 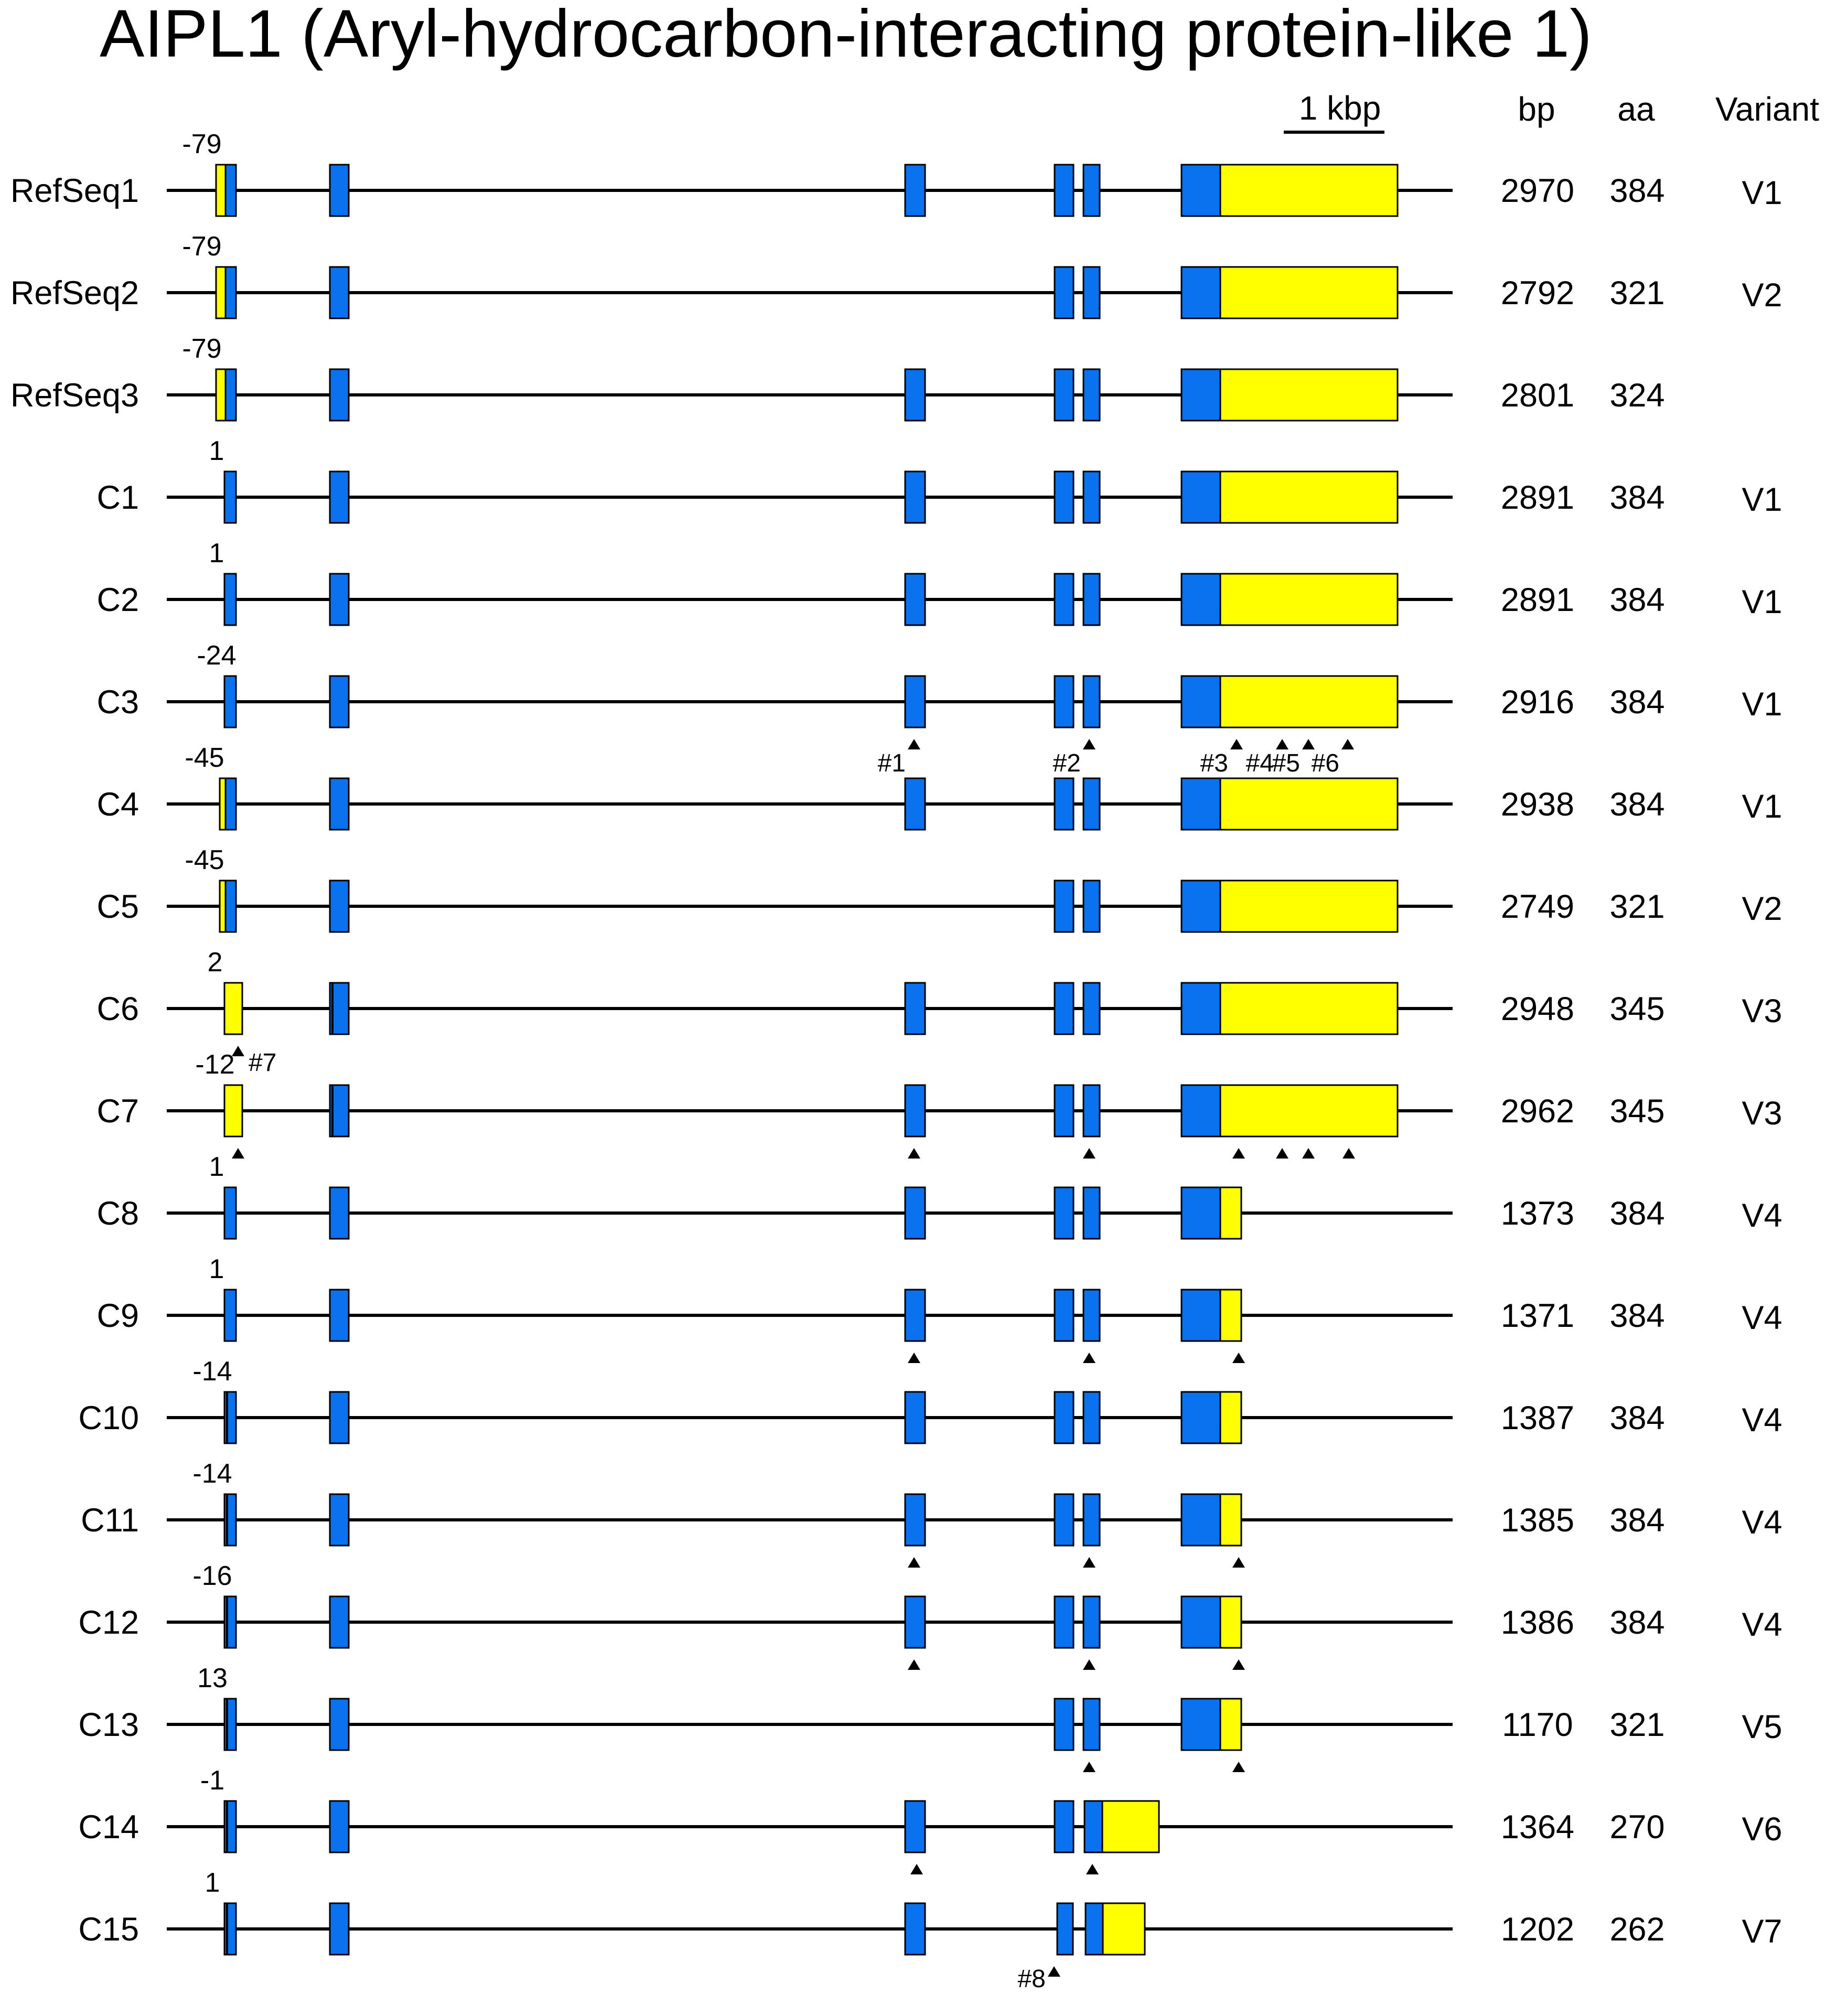 I want to click on row-label: C13, so click(x=108, y=1725).